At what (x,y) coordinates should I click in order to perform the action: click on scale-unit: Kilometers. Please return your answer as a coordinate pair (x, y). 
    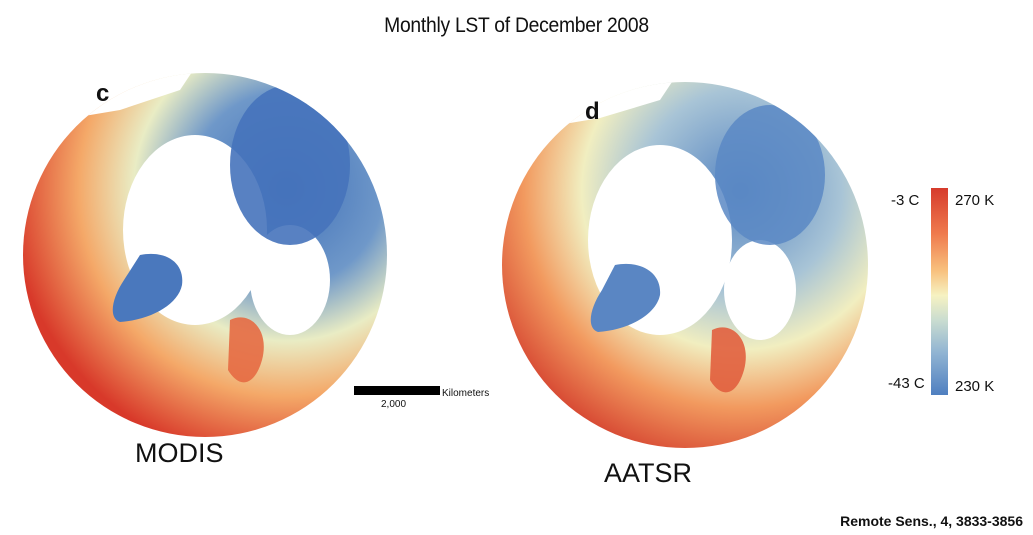
    Looking at the image, I should click on (466, 393).